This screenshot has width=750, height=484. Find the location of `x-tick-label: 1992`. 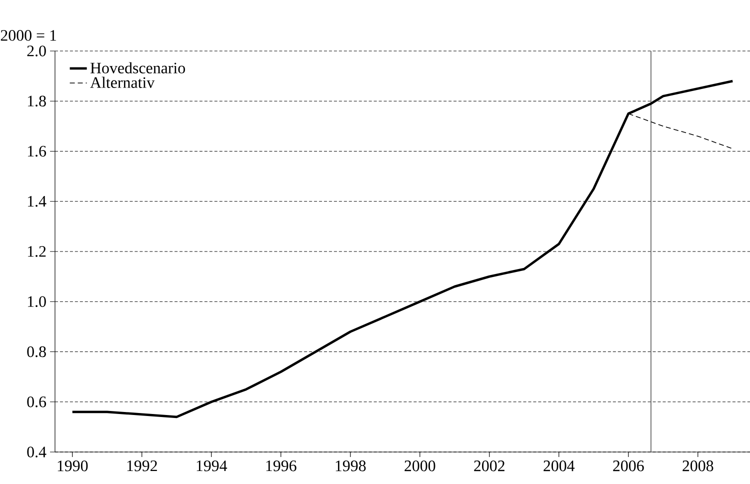

x-tick-label: 1992 is located at coordinates (142, 466).